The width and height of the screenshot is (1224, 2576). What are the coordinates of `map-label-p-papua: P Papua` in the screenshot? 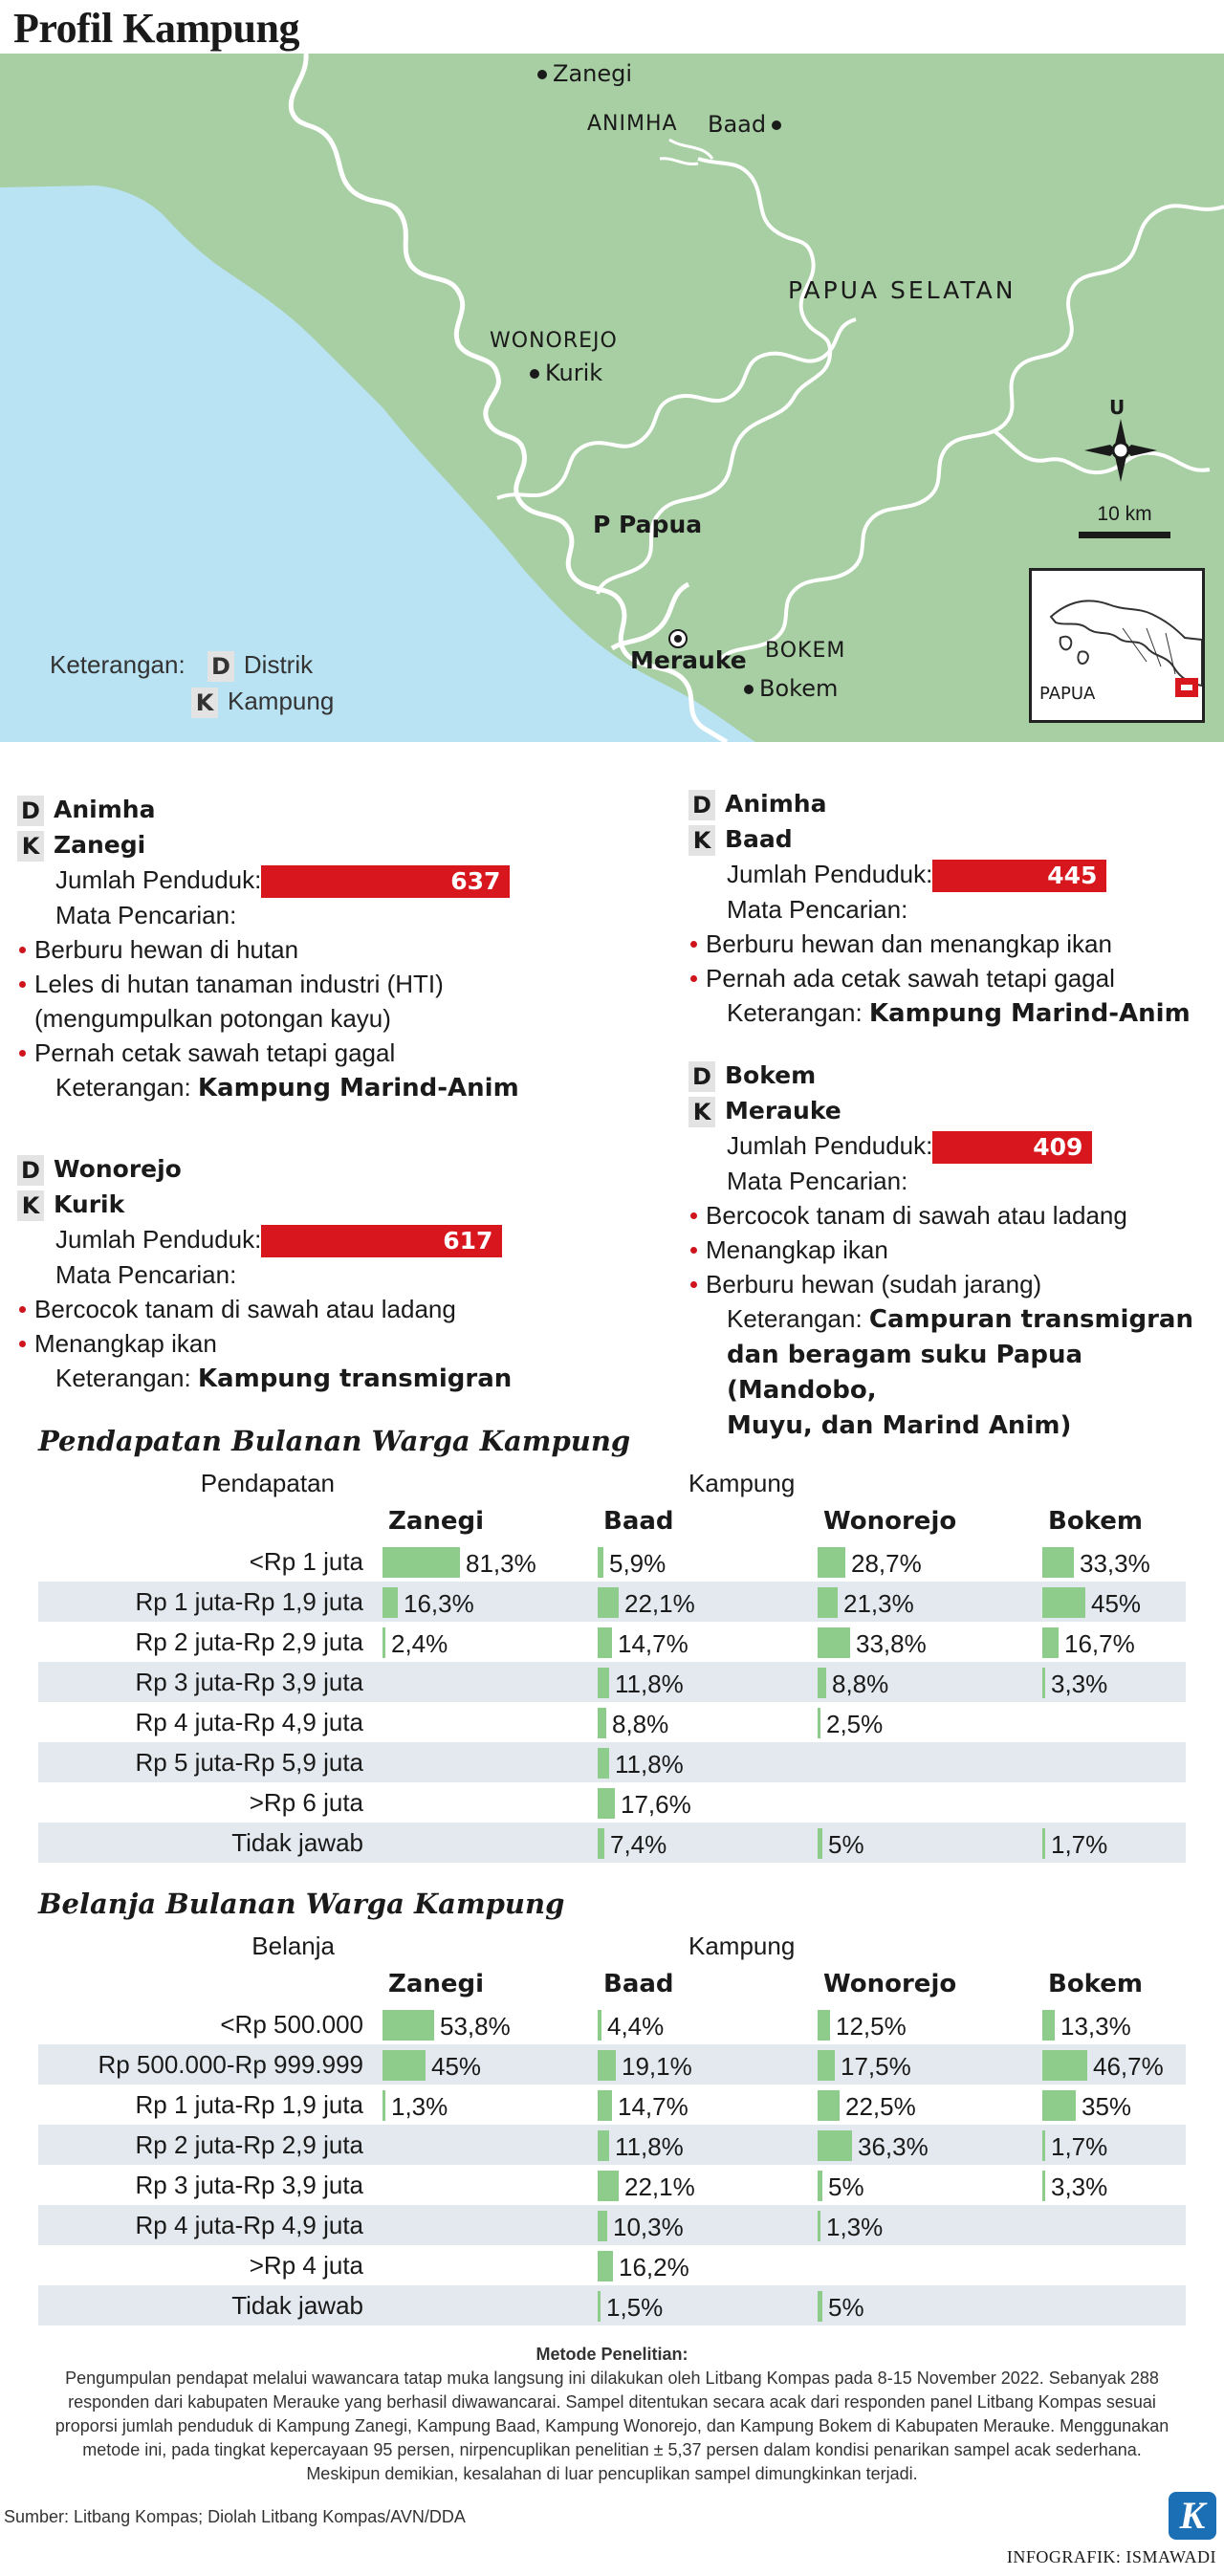 It's located at (648, 524).